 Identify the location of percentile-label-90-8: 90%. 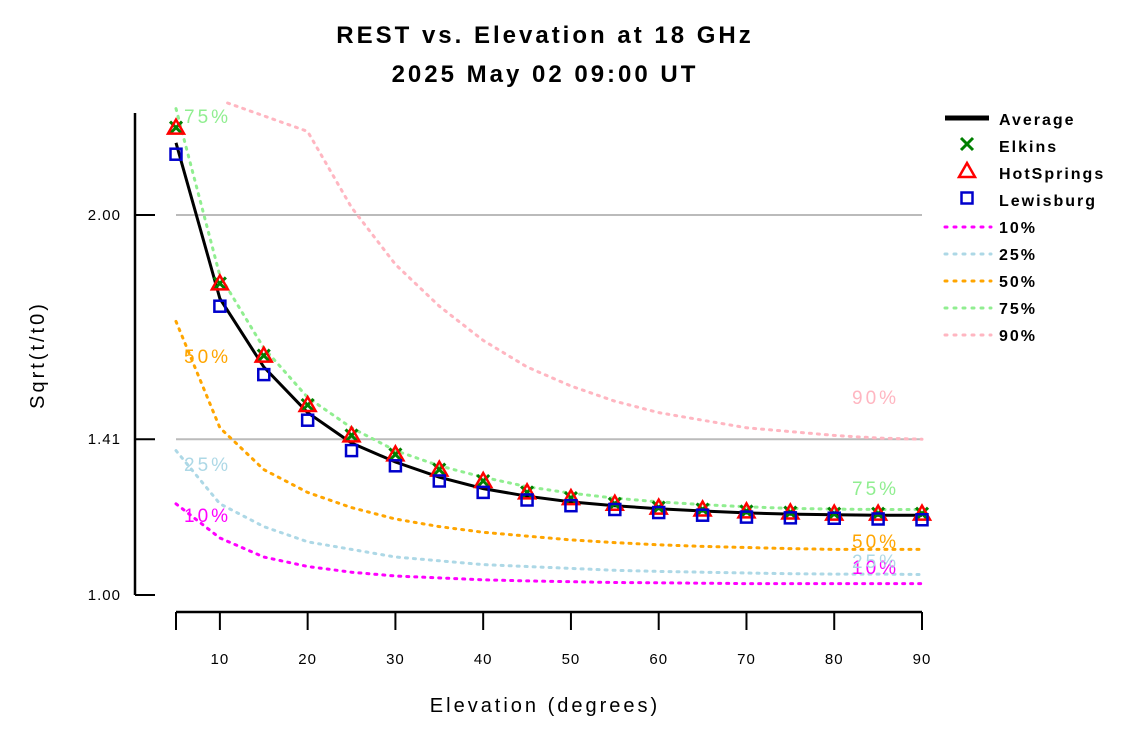
(875, 398).